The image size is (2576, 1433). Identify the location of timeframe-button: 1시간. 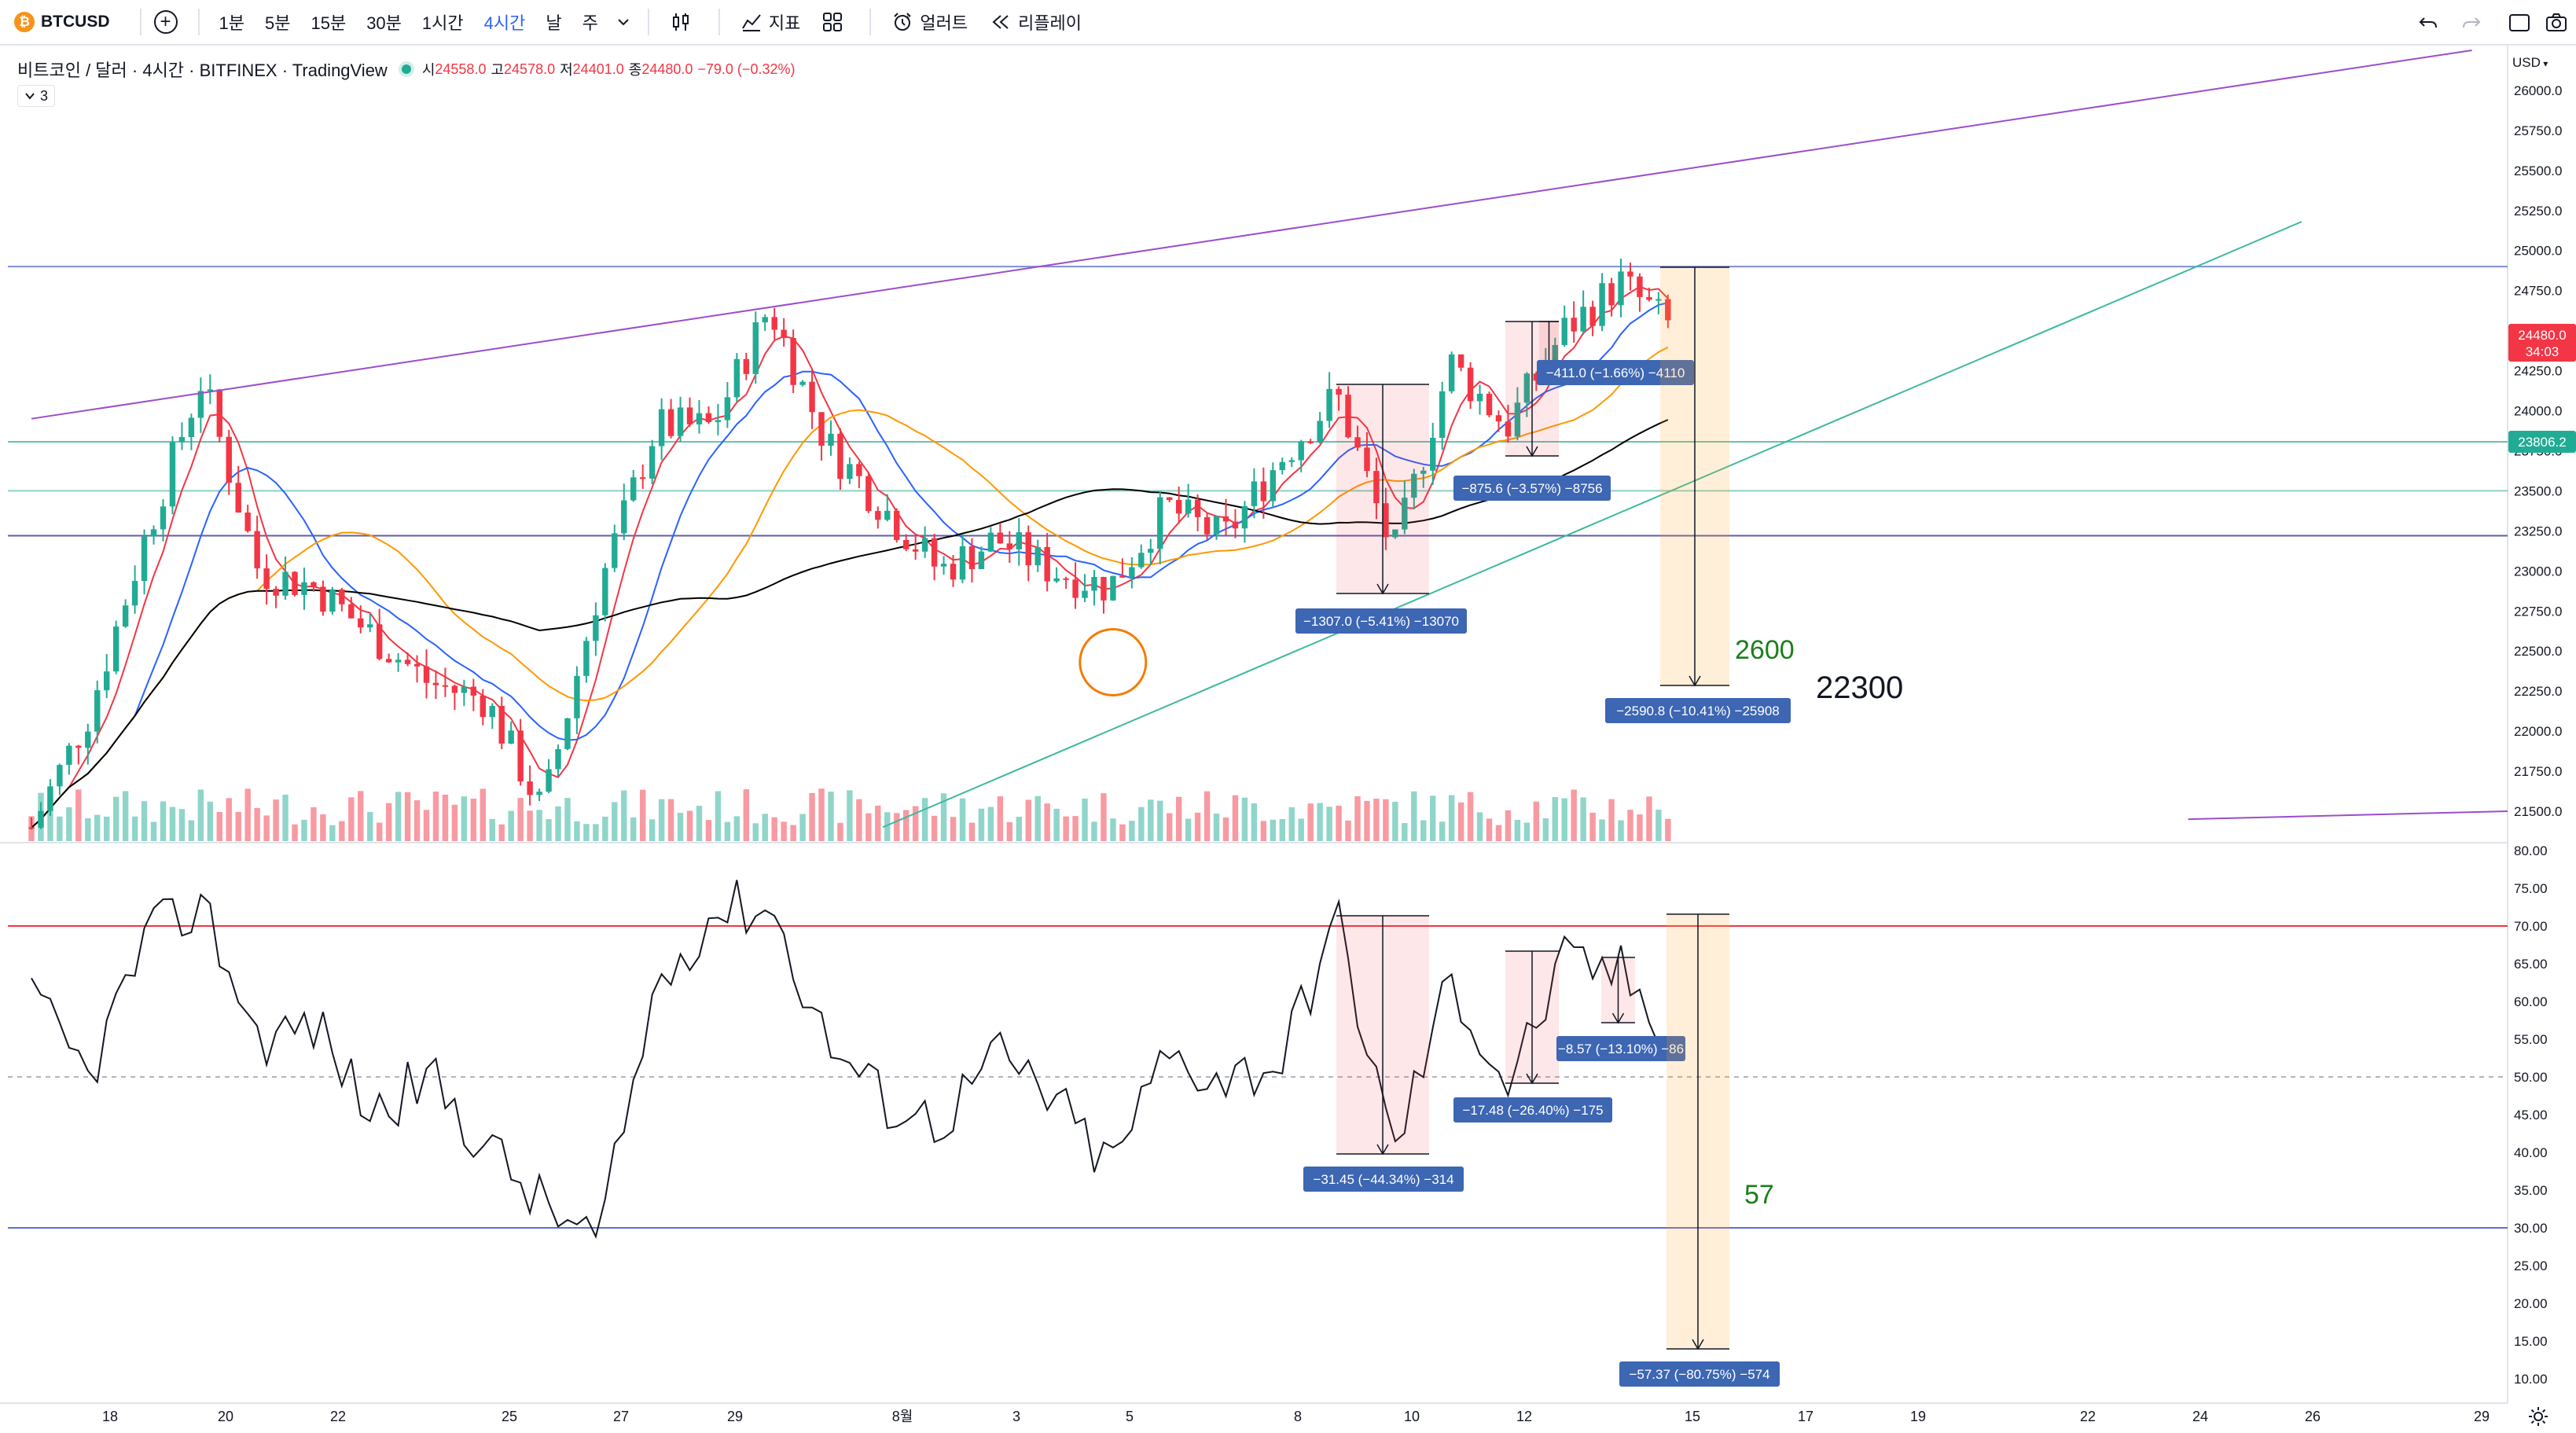
(442, 23).